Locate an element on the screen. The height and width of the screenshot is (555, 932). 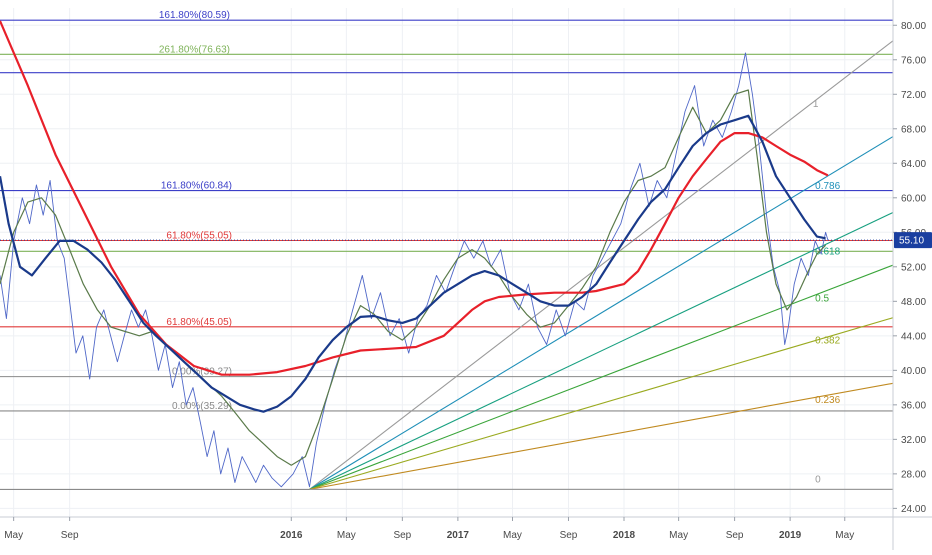
level-label: 261.80%(76.63) is located at coordinates (194, 49).